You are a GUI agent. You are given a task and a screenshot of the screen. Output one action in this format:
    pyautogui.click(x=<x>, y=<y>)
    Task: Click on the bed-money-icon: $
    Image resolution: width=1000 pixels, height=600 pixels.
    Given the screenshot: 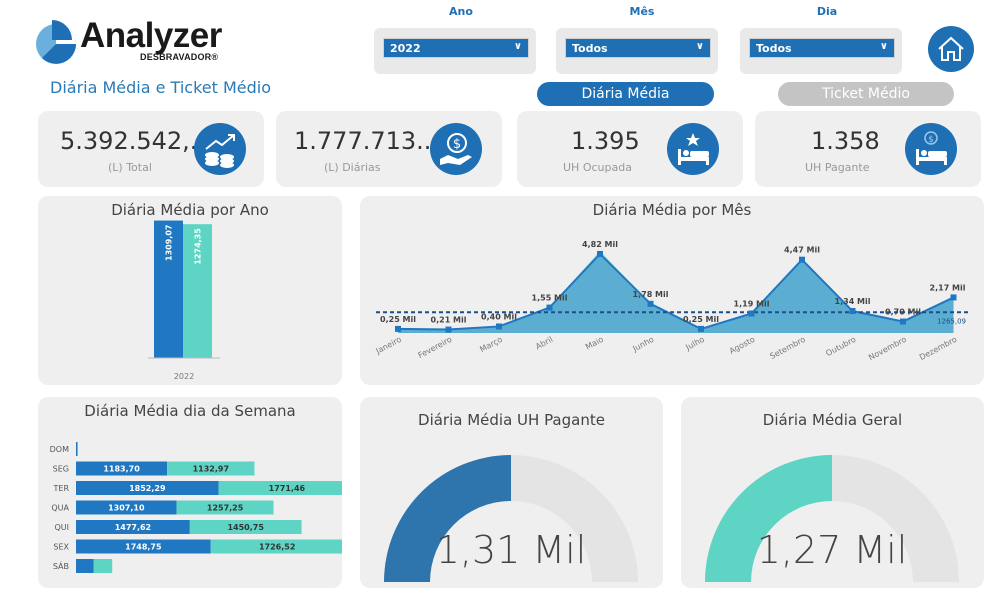 What is the action you would take?
    pyautogui.click(x=931, y=149)
    